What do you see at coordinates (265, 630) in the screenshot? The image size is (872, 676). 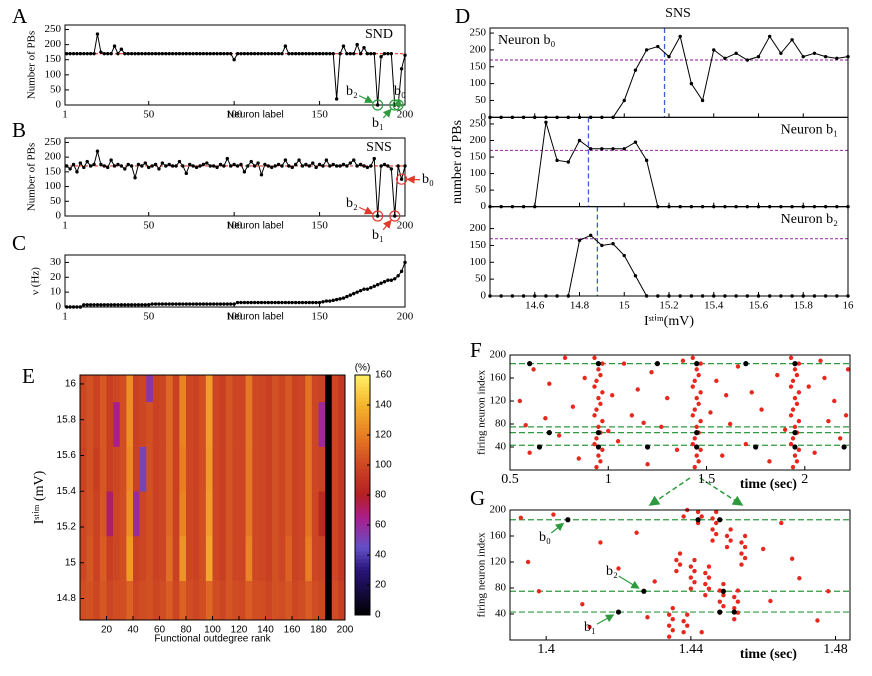 I see `x-tick-label: 140` at bounding box center [265, 630].